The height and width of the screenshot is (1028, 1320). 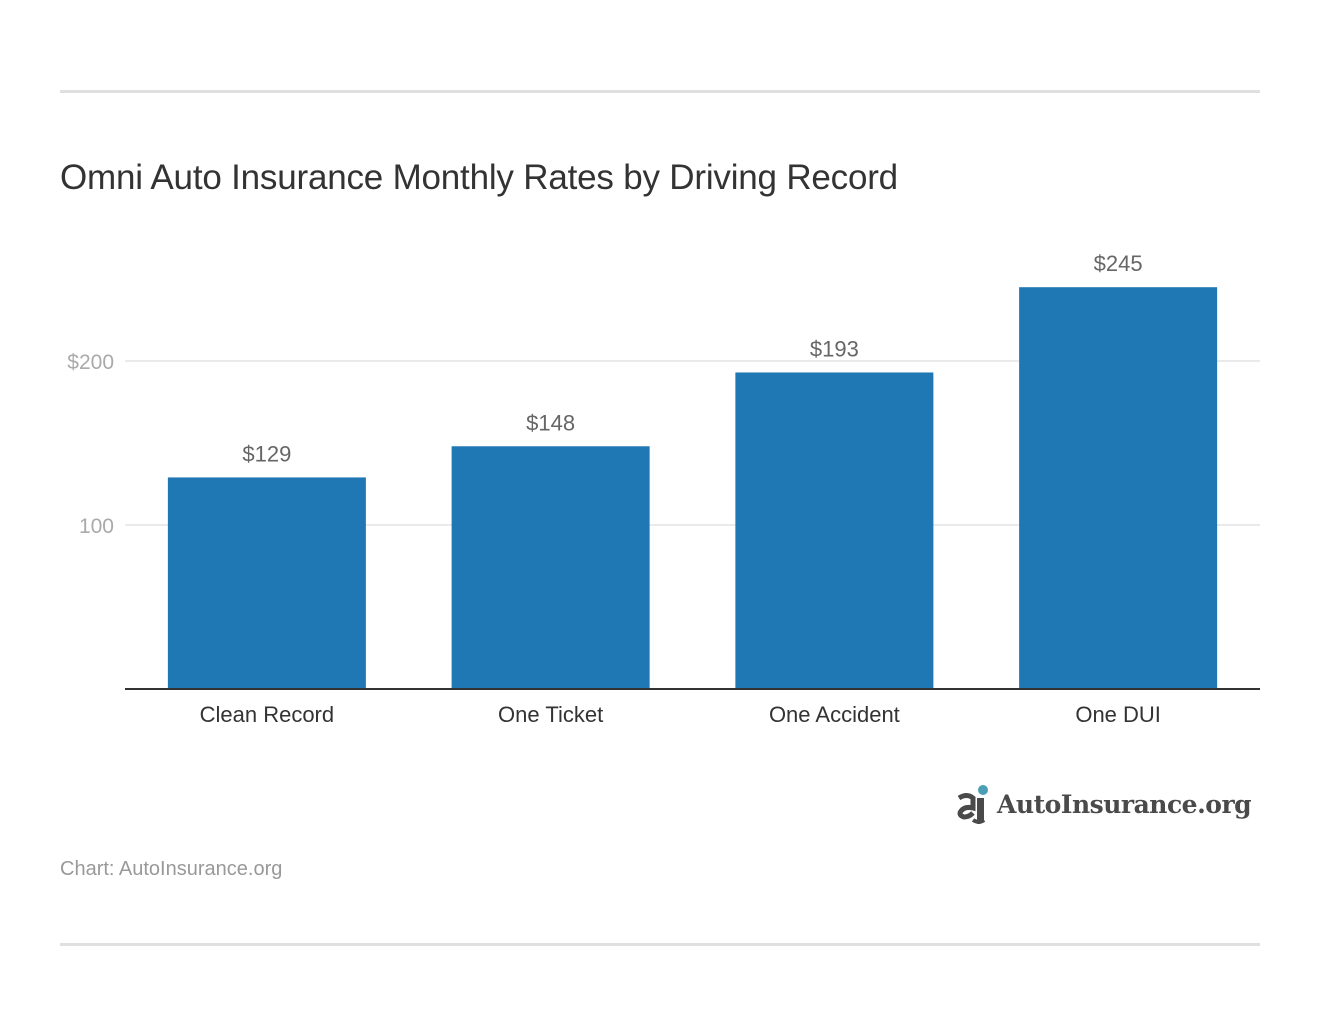 I want to click on logo-icon, so click(x=972, y=804).